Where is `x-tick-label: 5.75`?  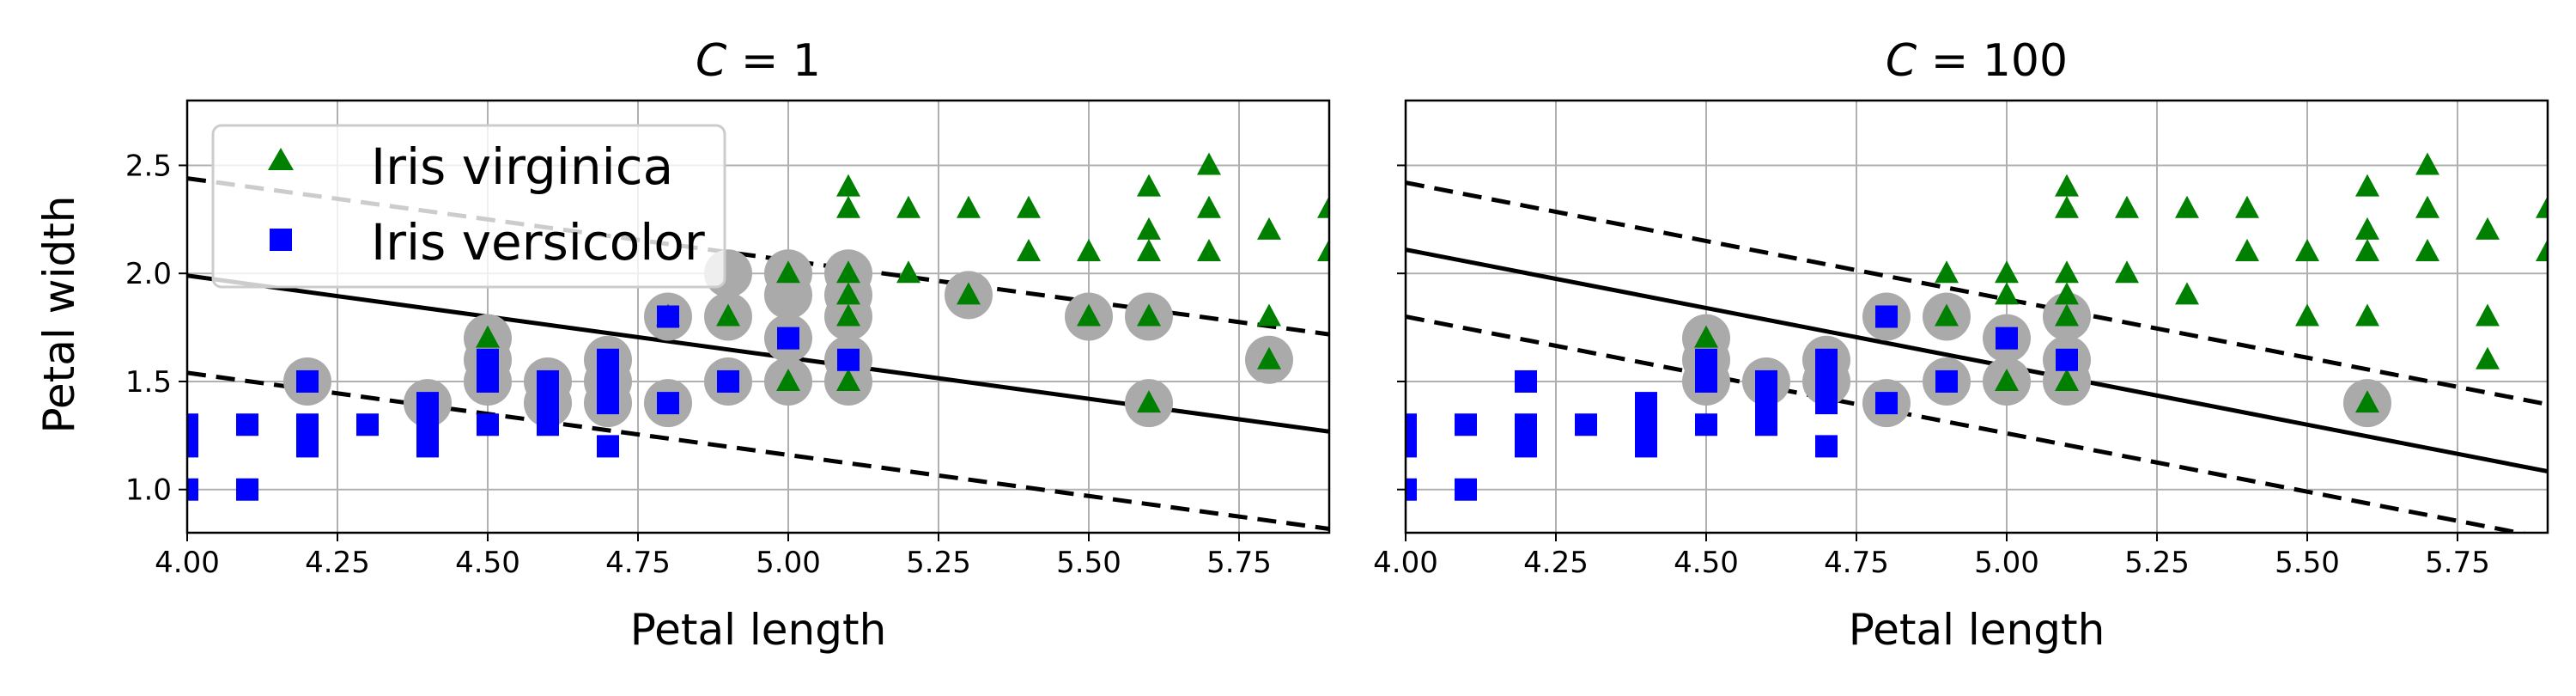 x-tick-label: 5.75 is located at coordinates (2457, 563).